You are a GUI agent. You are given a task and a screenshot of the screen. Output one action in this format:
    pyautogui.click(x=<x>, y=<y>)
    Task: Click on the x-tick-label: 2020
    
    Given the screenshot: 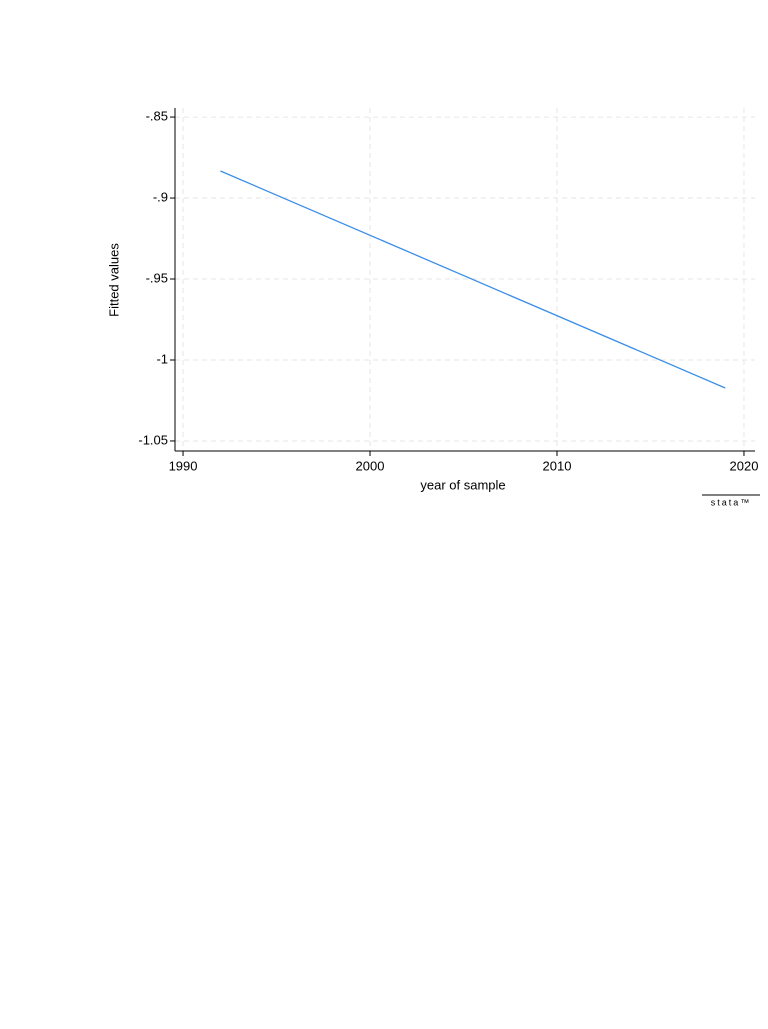 What is the action you would take?
    pyautogui.click(x=744, y=465)
    